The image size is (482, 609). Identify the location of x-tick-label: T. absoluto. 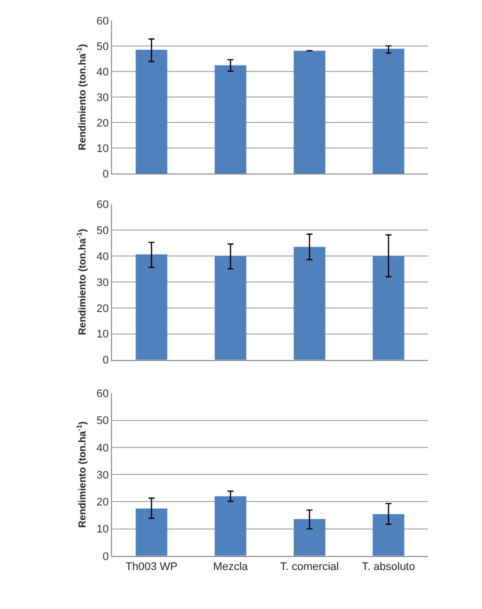
(389, 567).